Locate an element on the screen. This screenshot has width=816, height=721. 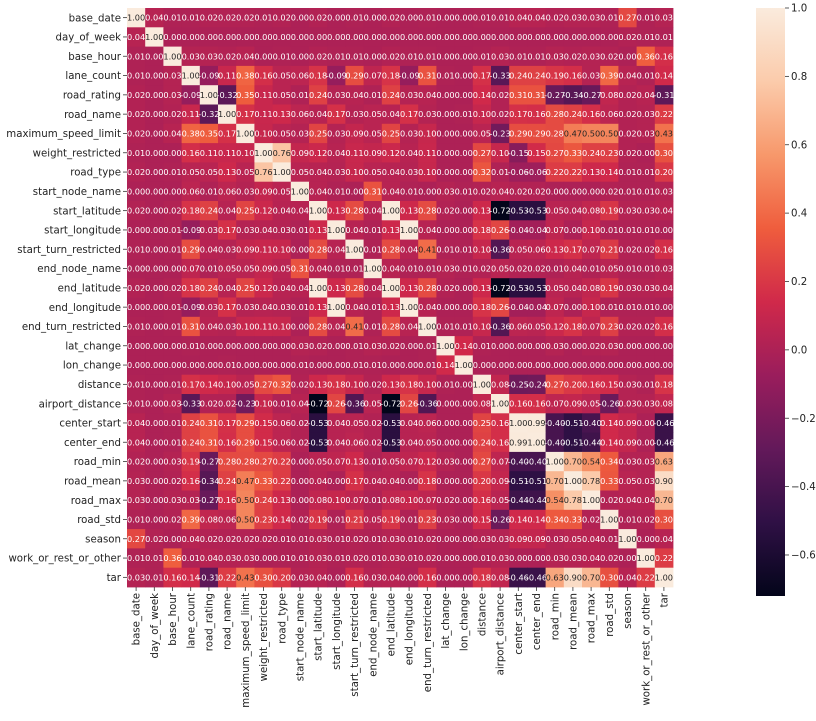
cell-annotation-25-3: 0.03 is located at coordinates (191, 500).